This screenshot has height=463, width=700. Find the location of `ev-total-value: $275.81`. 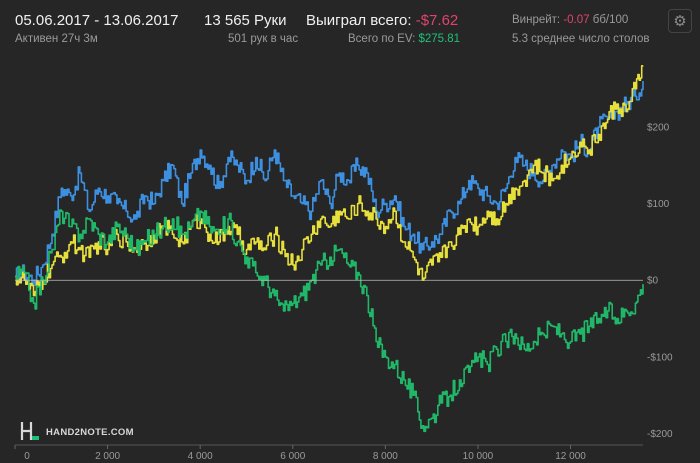

ev-total-value: $275.81 is located at coordinates (439, 39).